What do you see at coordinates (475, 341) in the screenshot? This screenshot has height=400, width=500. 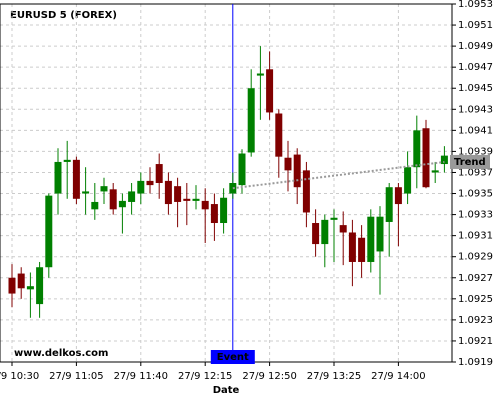 I see `y-tick-label: 1.0921` at bounding box center [475, 341].